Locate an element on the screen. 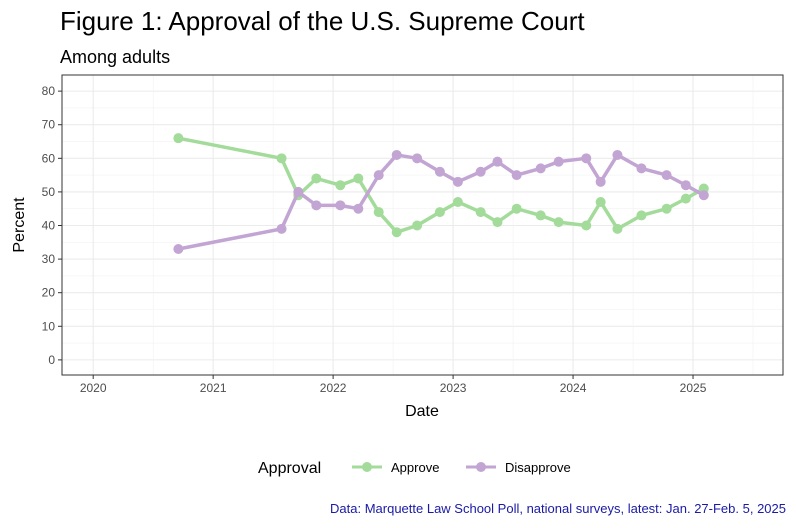 The height and width of the screenshot is (528, 796). x-tick-label: 2021 is located at coordinates (213, 388).